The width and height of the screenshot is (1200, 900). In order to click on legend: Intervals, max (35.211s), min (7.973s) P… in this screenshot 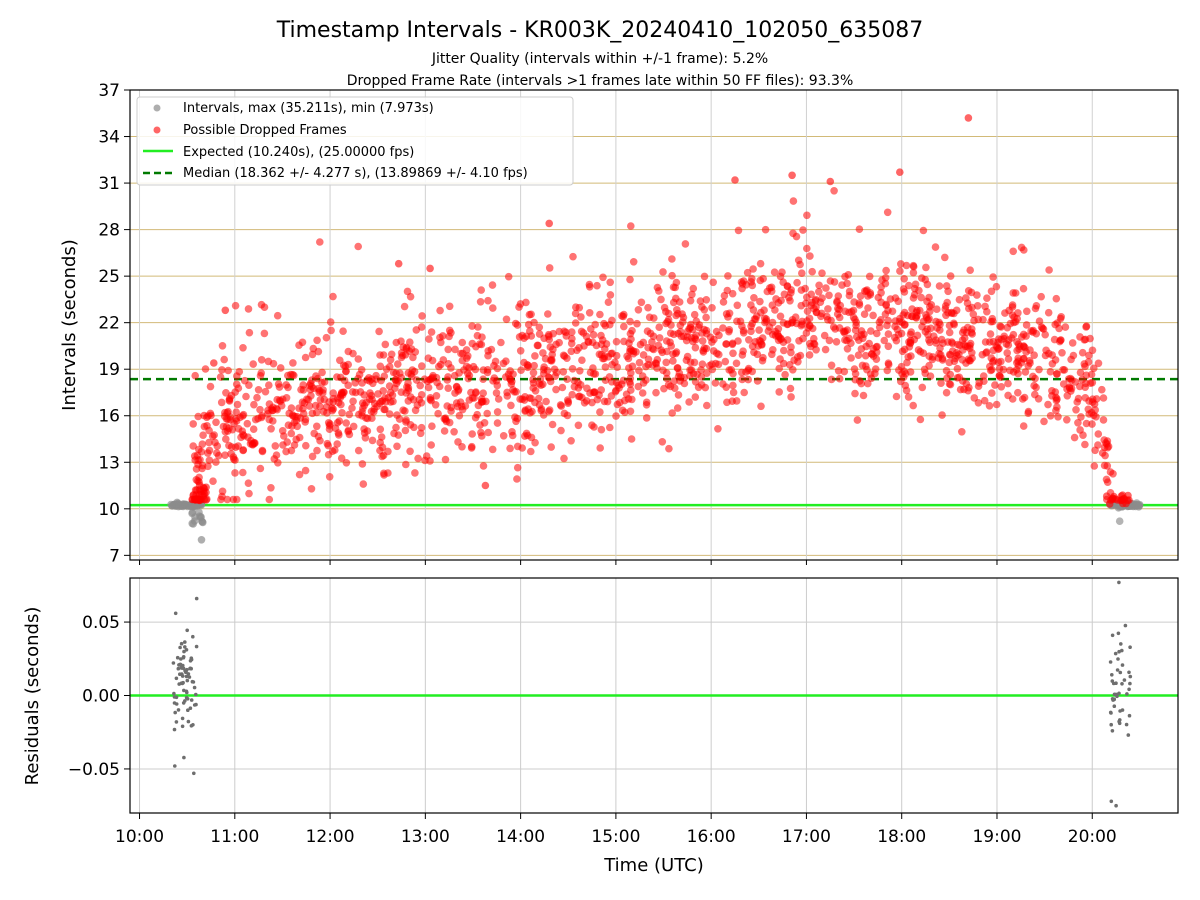, I will do `click(355, 141)`.